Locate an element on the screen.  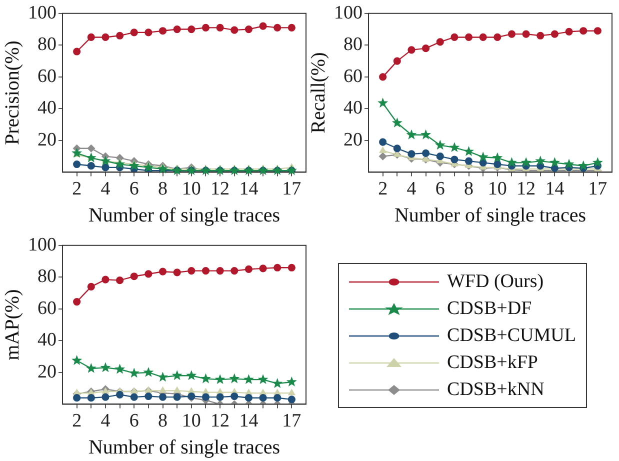
legend-label: CDSB+DF is located at coordinates (489, 309).